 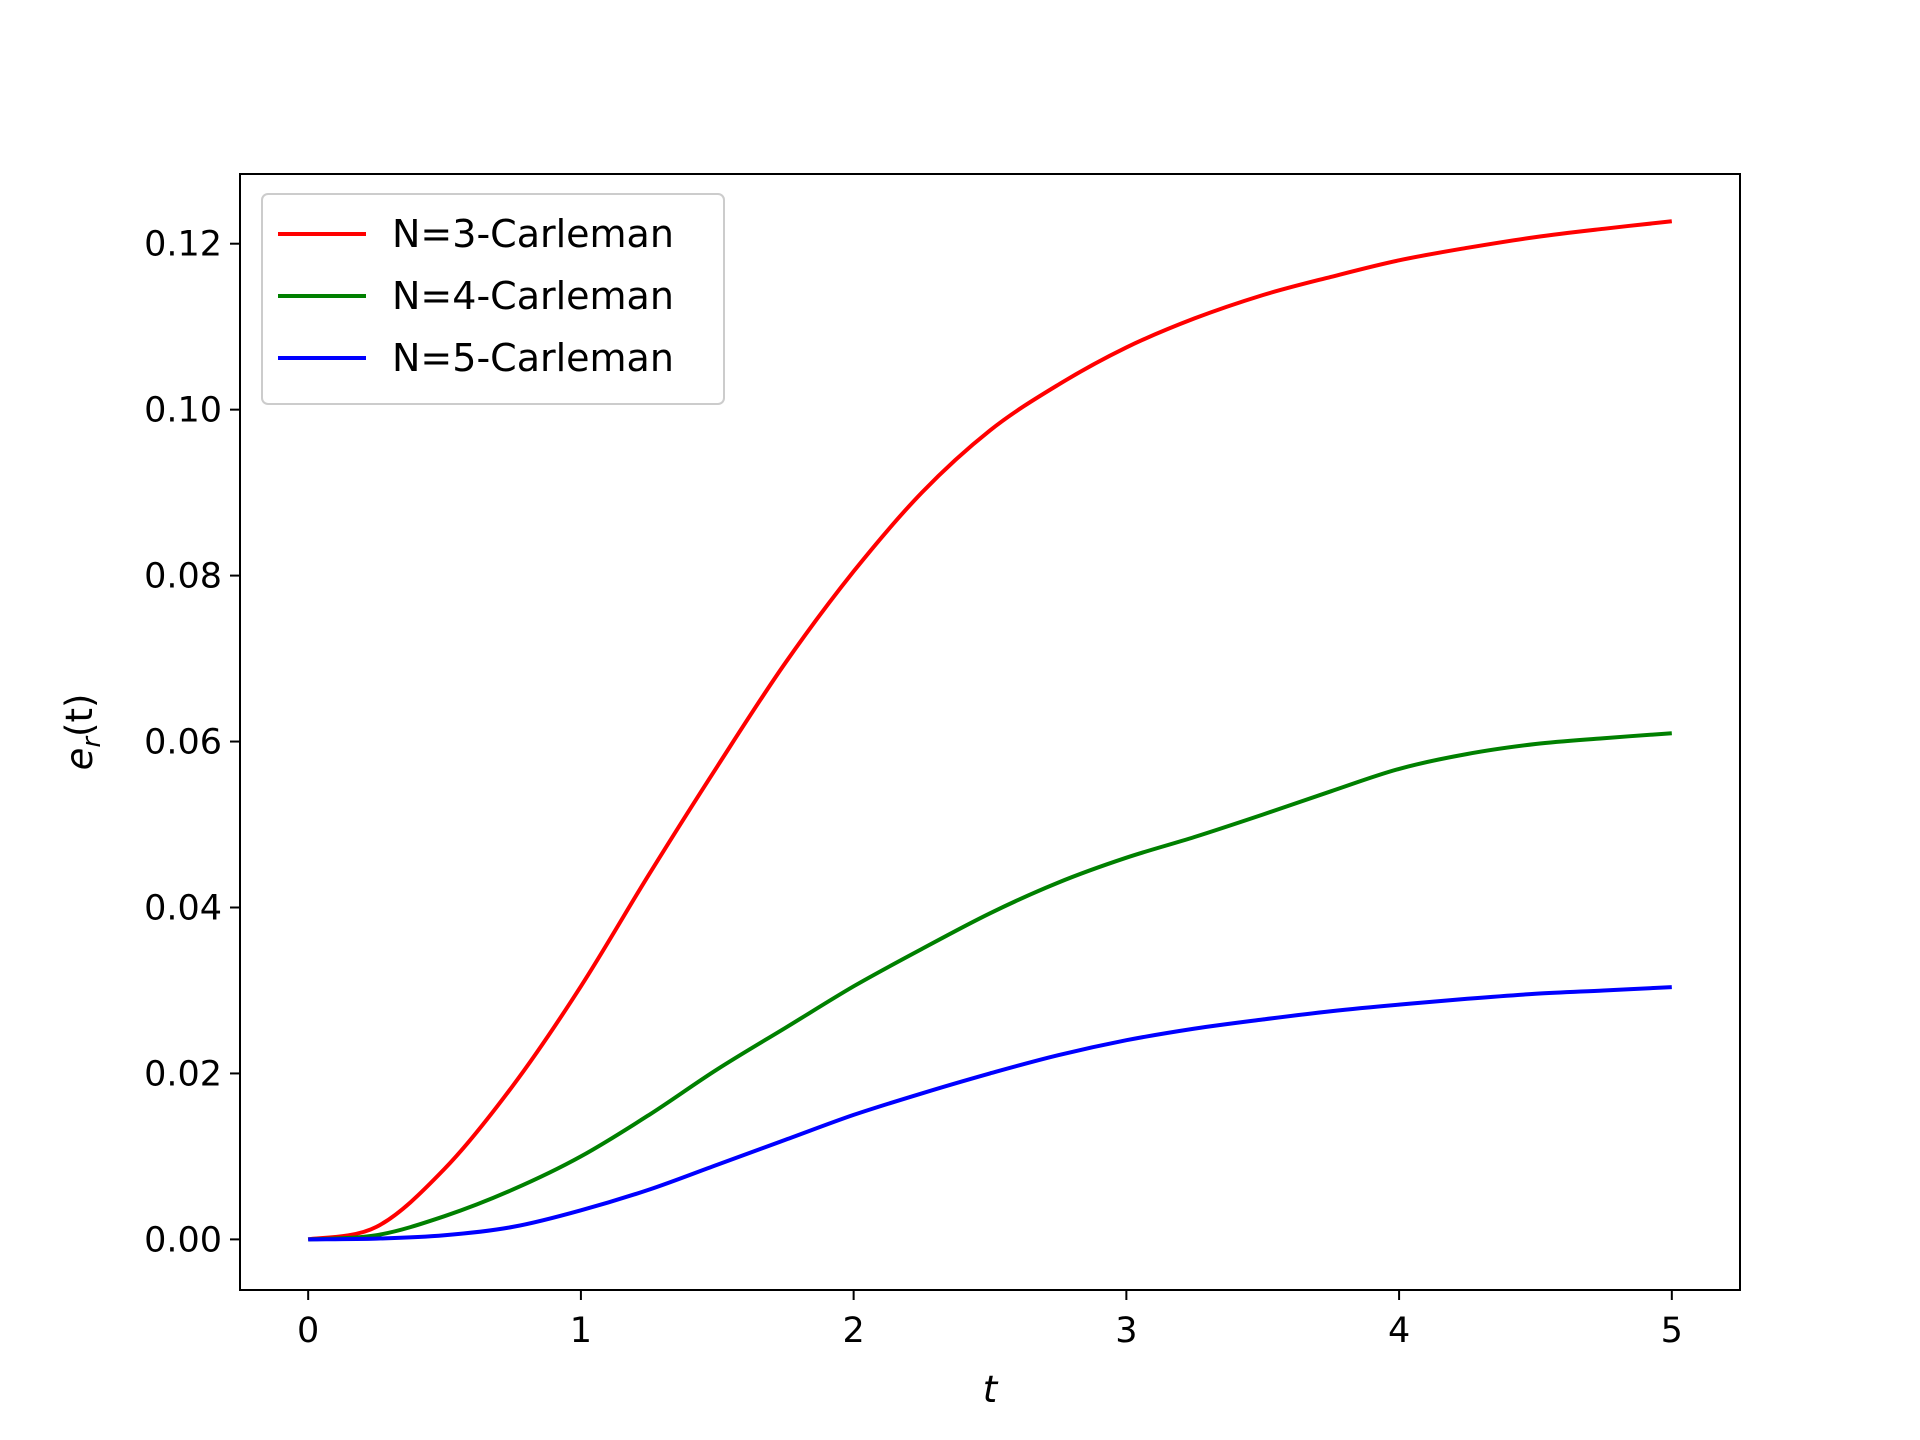 What do you see at coordinates (1399, 1331) in the screenshot?
I see `x-tick-label: 4` at bounding box center [1399, 1331].